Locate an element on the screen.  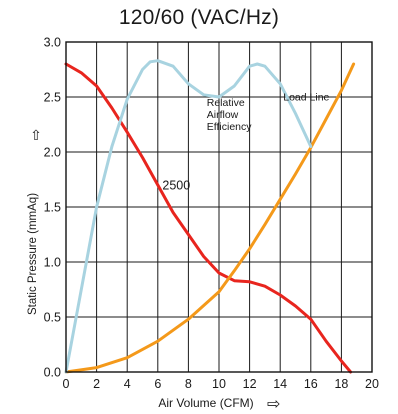
x-tick-label: 16 is located at coordinates (311, 384).